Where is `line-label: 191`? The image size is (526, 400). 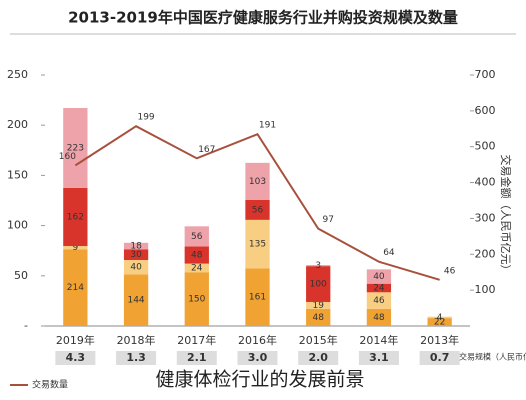
line-label: 191 is located at coordinates (267, 126).